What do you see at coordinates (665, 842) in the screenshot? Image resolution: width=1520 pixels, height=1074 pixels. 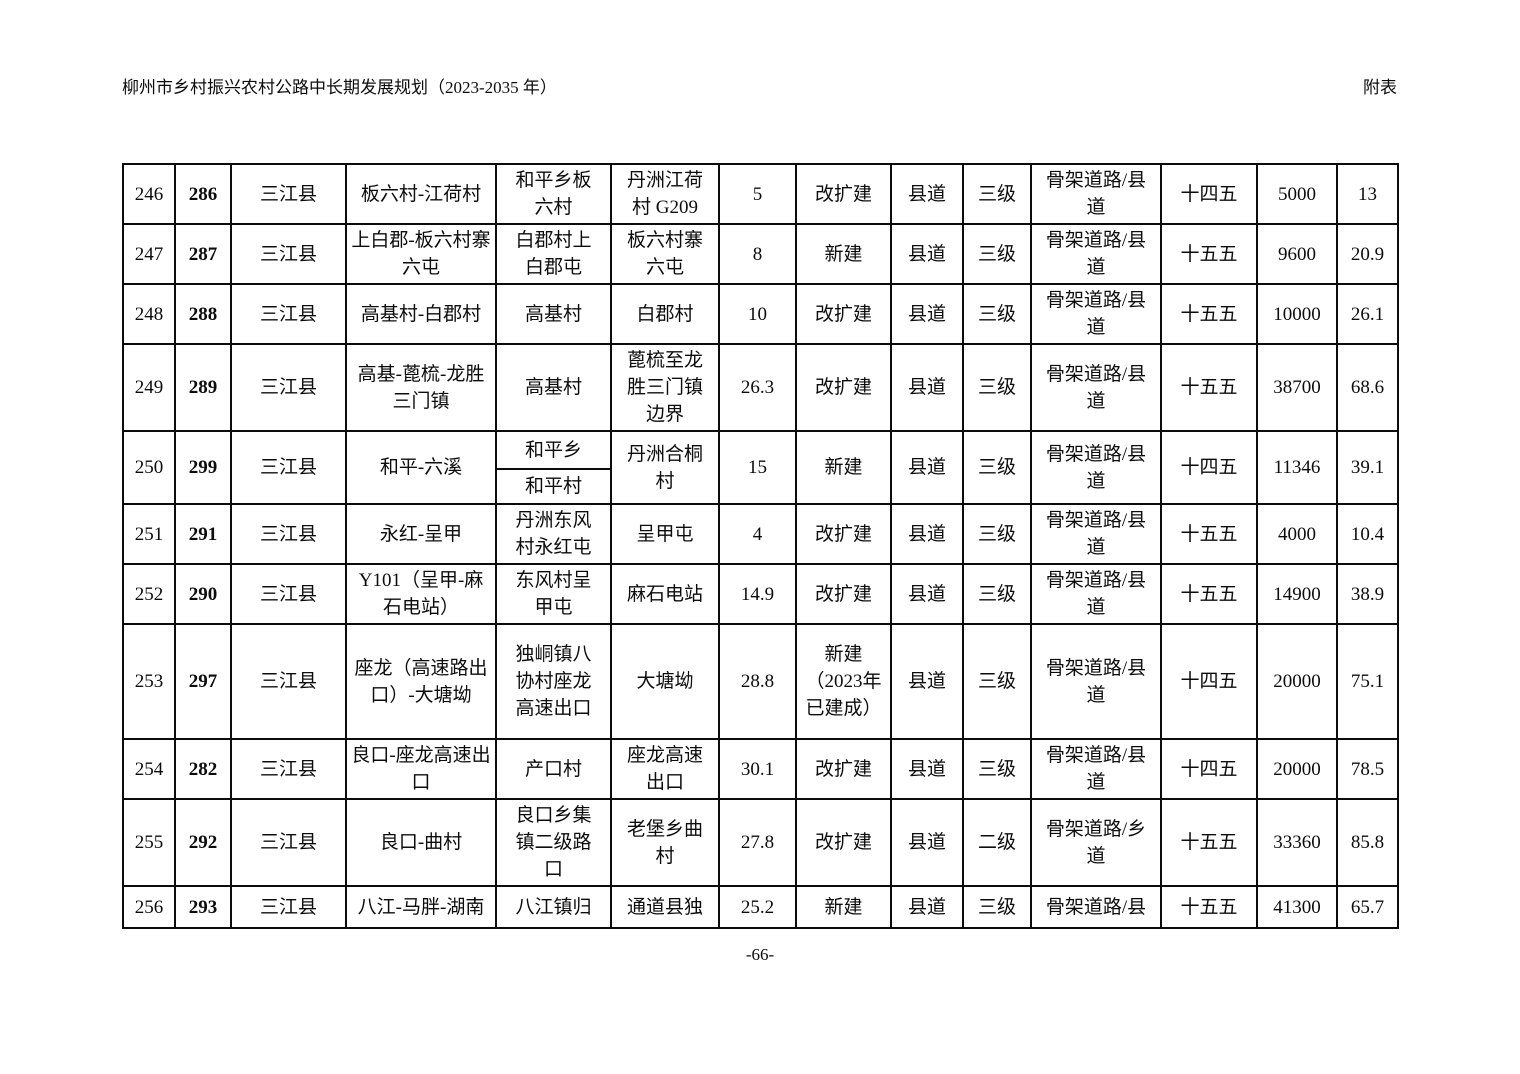 I see `cell-end: 老堡乡曲村` at bounding box center [665, 842].